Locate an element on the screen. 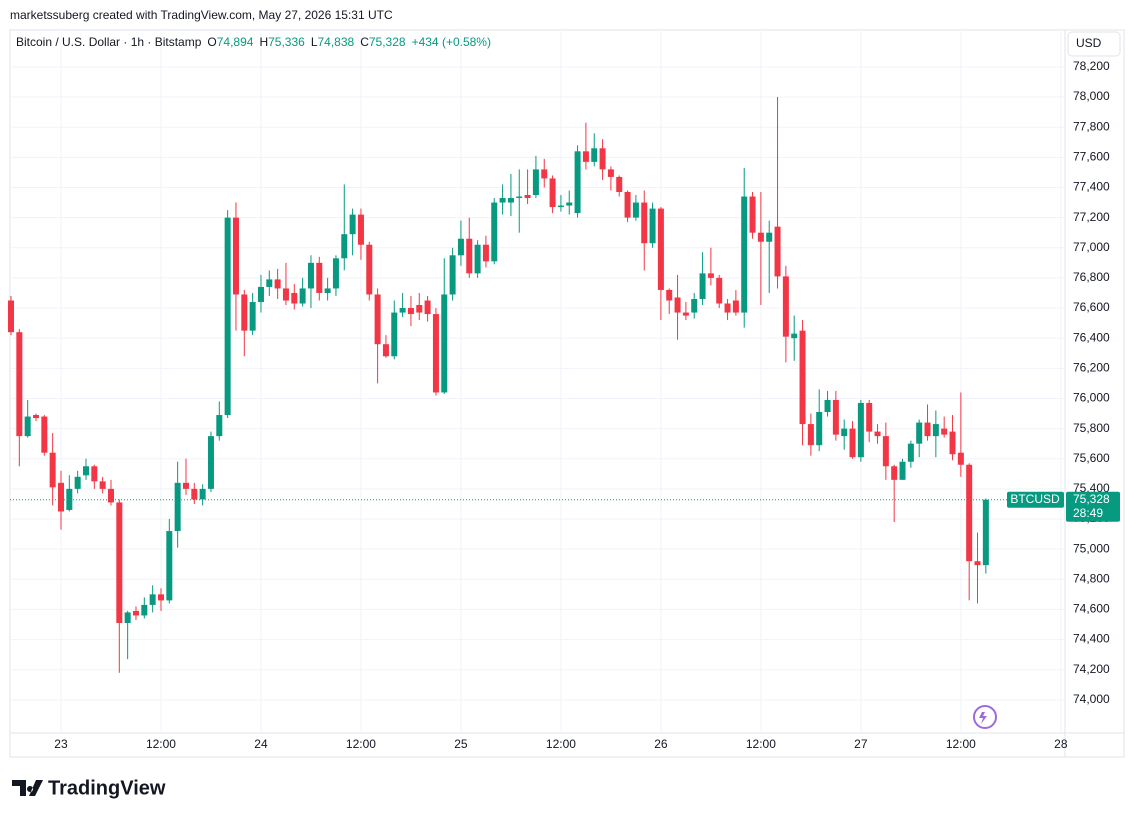  h-value: 75,336 is located at coordinates (286, 42).